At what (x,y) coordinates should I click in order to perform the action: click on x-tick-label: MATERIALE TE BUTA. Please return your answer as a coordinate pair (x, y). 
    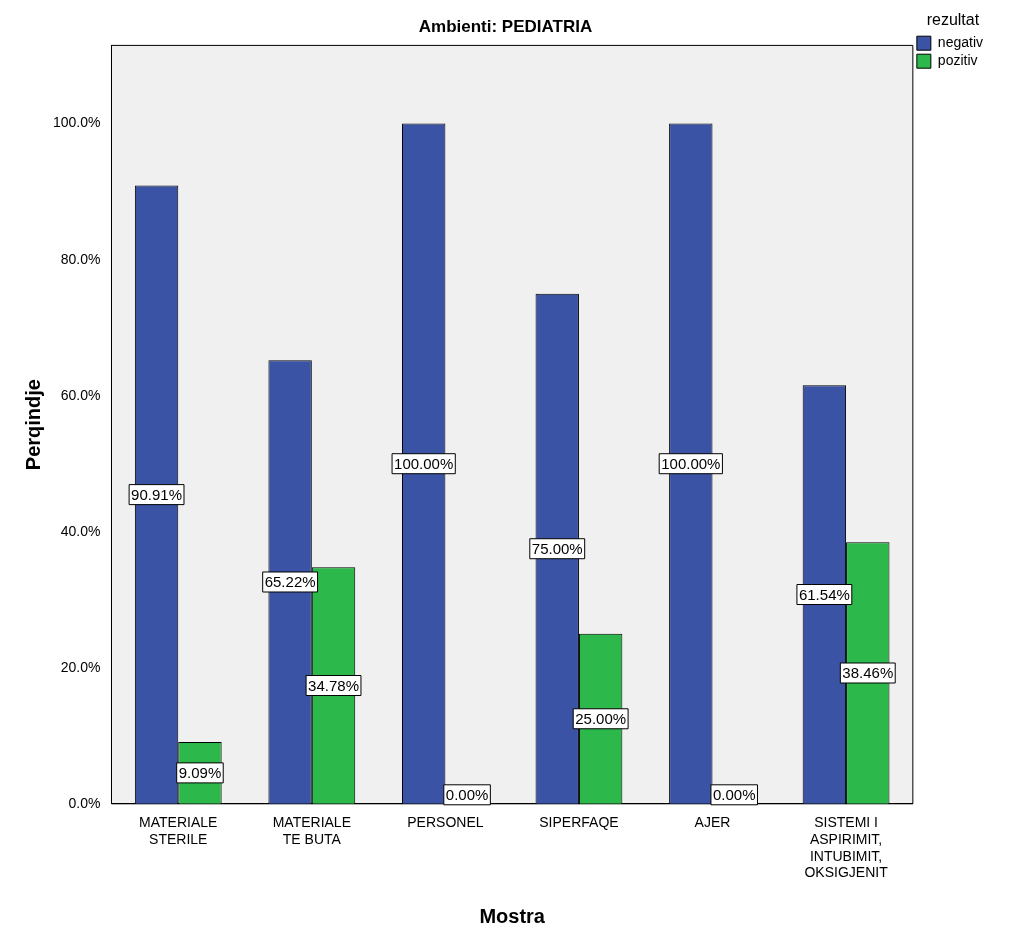
    Looking at the image, I should click on (311, 830).